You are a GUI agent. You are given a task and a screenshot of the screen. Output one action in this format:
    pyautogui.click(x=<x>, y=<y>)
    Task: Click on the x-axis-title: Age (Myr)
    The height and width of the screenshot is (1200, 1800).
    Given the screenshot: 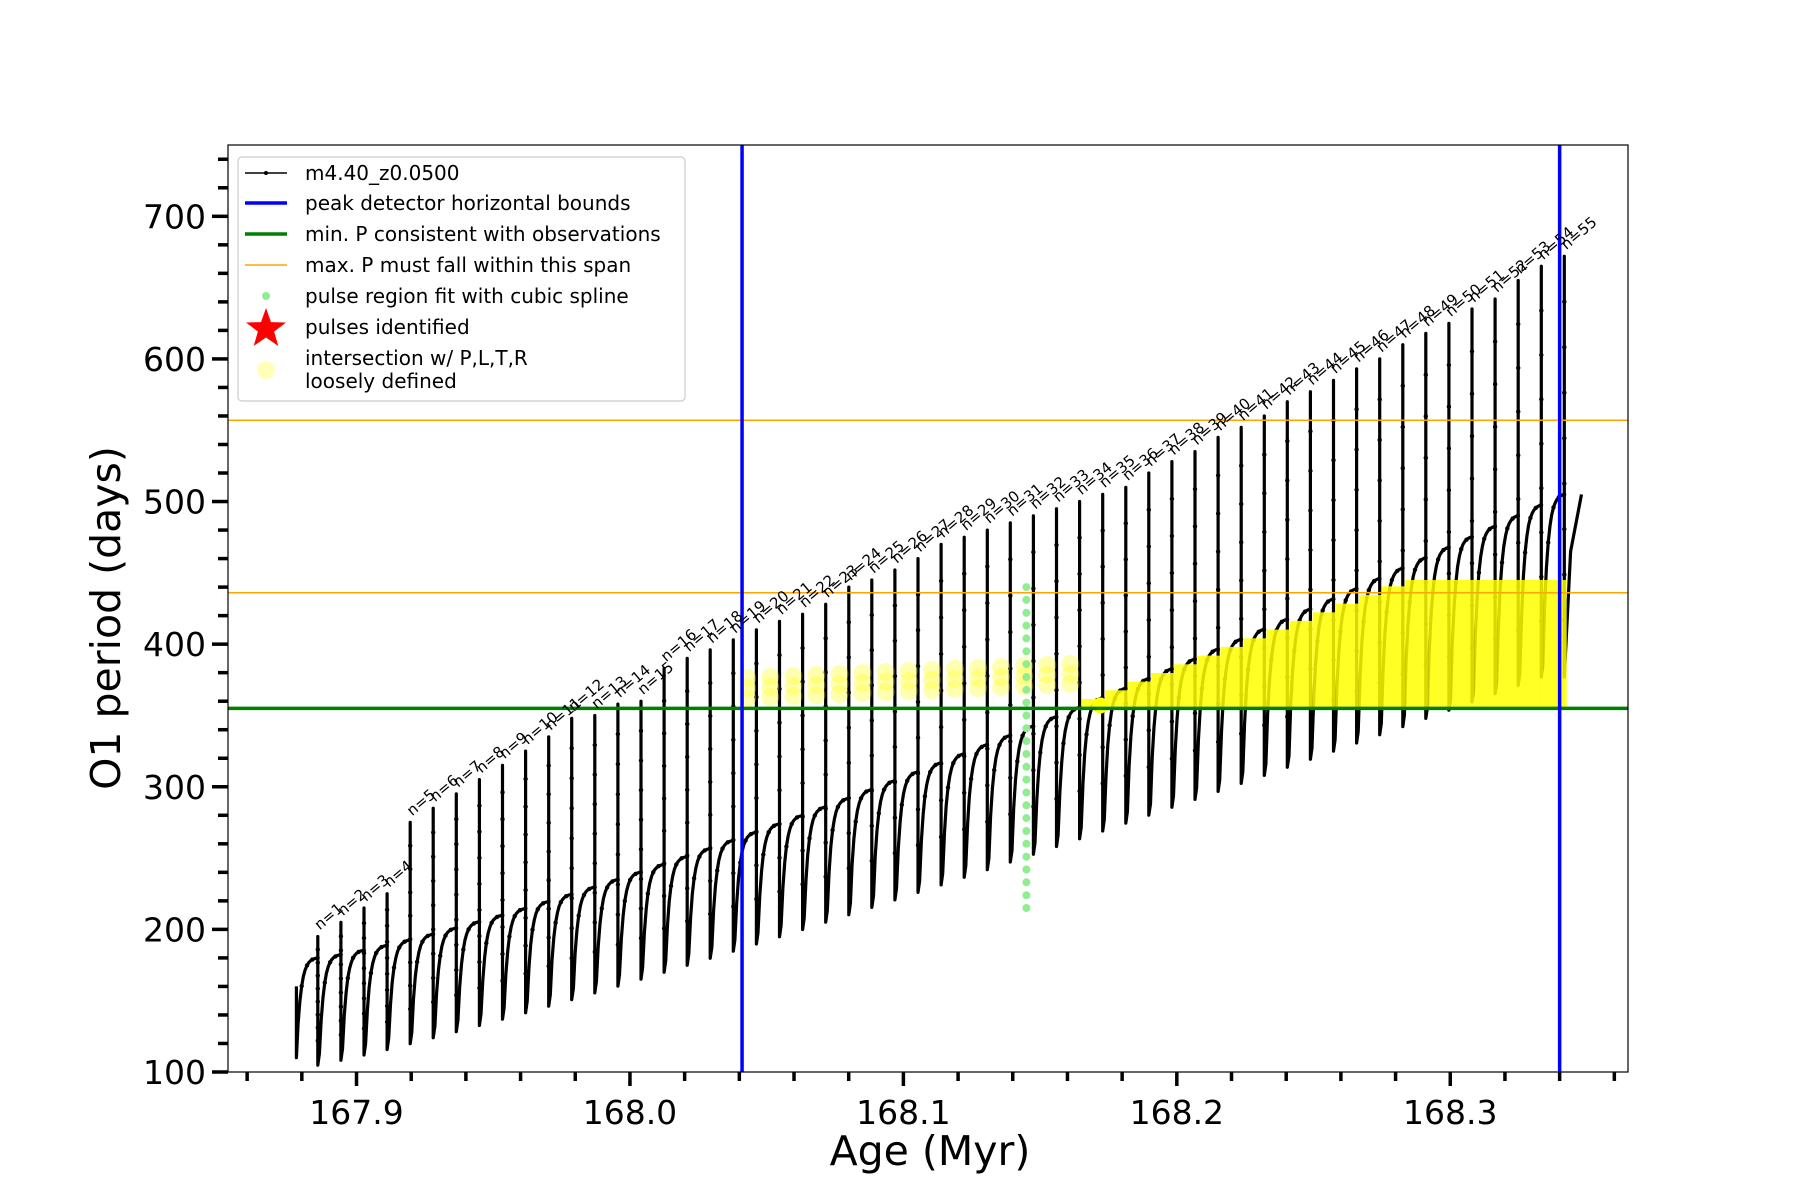 What is the action you would take?
    pyautogui.click(x=930, y=1151)
    